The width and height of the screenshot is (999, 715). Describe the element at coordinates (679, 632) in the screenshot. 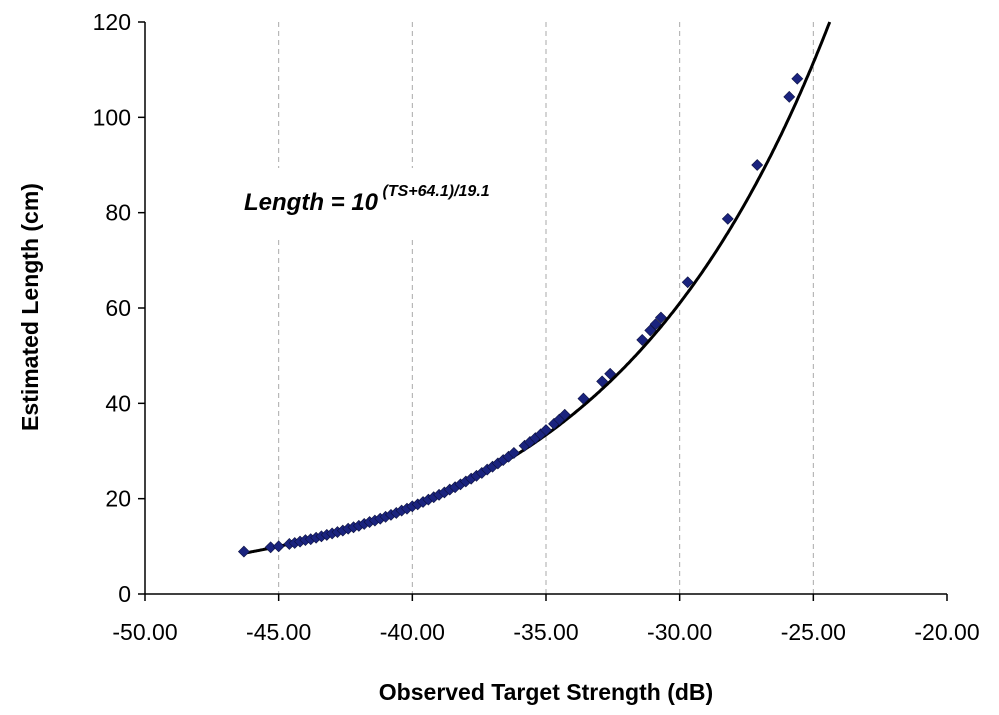

I see `x-tick-label: -30.00` at that location.